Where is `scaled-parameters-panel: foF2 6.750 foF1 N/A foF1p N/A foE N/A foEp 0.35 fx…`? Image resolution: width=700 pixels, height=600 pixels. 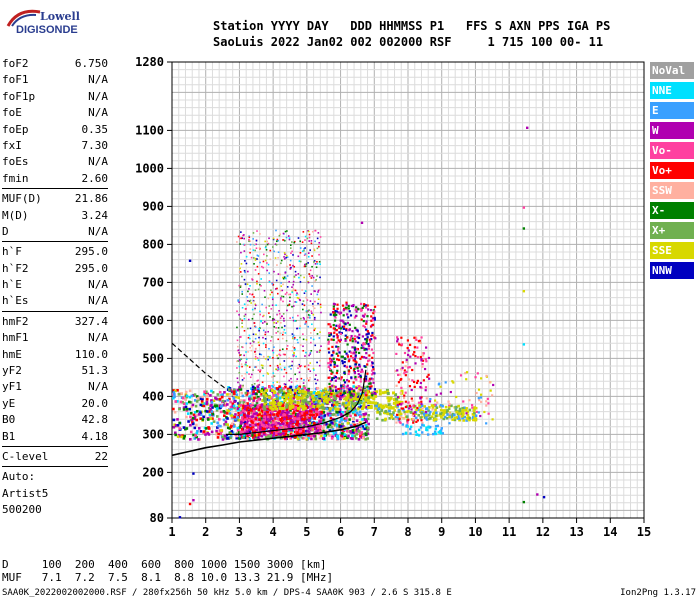 scaled-parameters-panel: foF2 6.750 foF1 N/A foF1p N/A foE N/A foEp 0.35 fx… is located at coordinates (55, 287).